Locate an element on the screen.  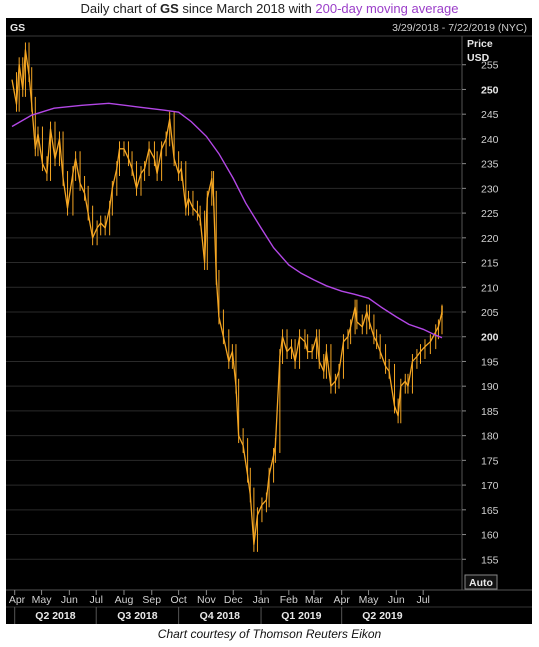
y-tick-label-250: 250 is located at coordinates (490, 90).